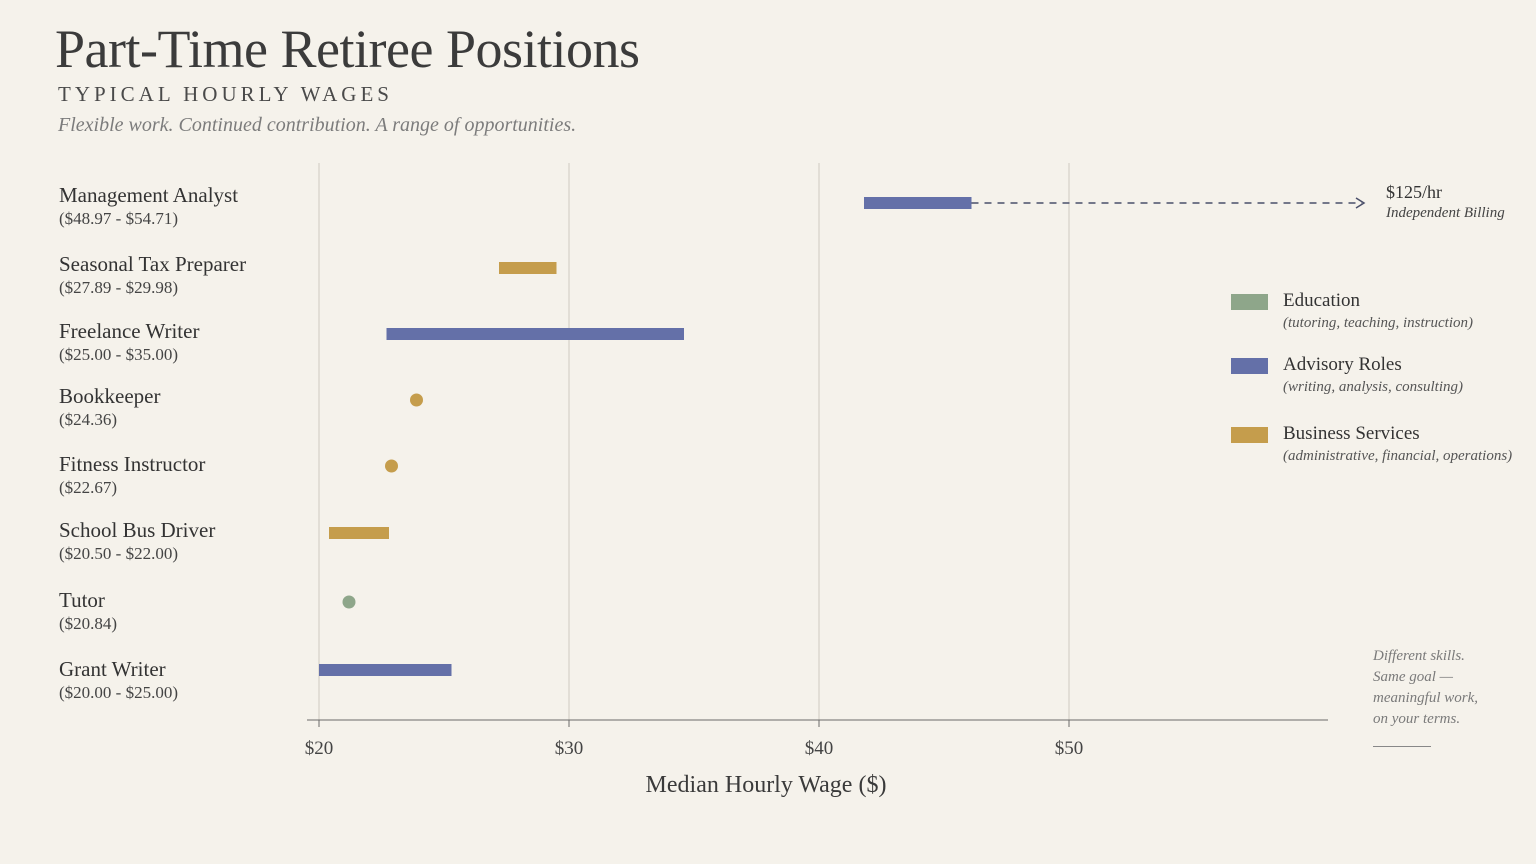  Describe the element at coordinates (1069, 748) in the screenshot. I see `x-tick-label: $50` at that location.